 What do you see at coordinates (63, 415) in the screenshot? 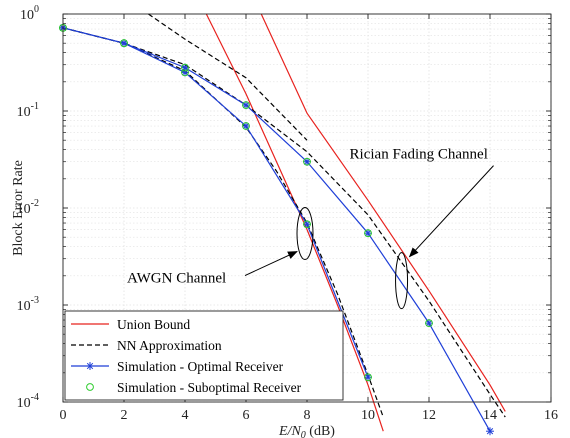
I see `x-tick-label: 0` at bounding box center [63, 415].